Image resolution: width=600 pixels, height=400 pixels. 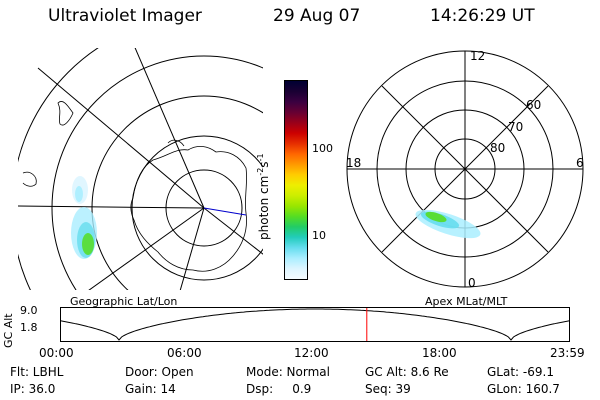 I want to click on timeline-frame, so click(x=315, y=324).